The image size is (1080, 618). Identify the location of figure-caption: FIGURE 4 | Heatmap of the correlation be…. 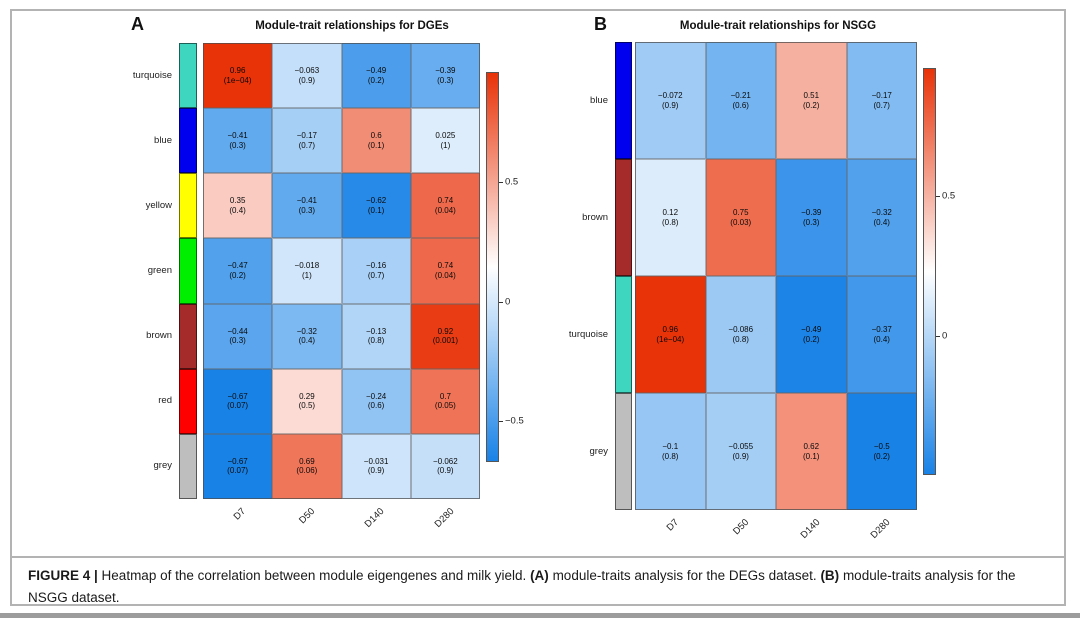
(537, 587).